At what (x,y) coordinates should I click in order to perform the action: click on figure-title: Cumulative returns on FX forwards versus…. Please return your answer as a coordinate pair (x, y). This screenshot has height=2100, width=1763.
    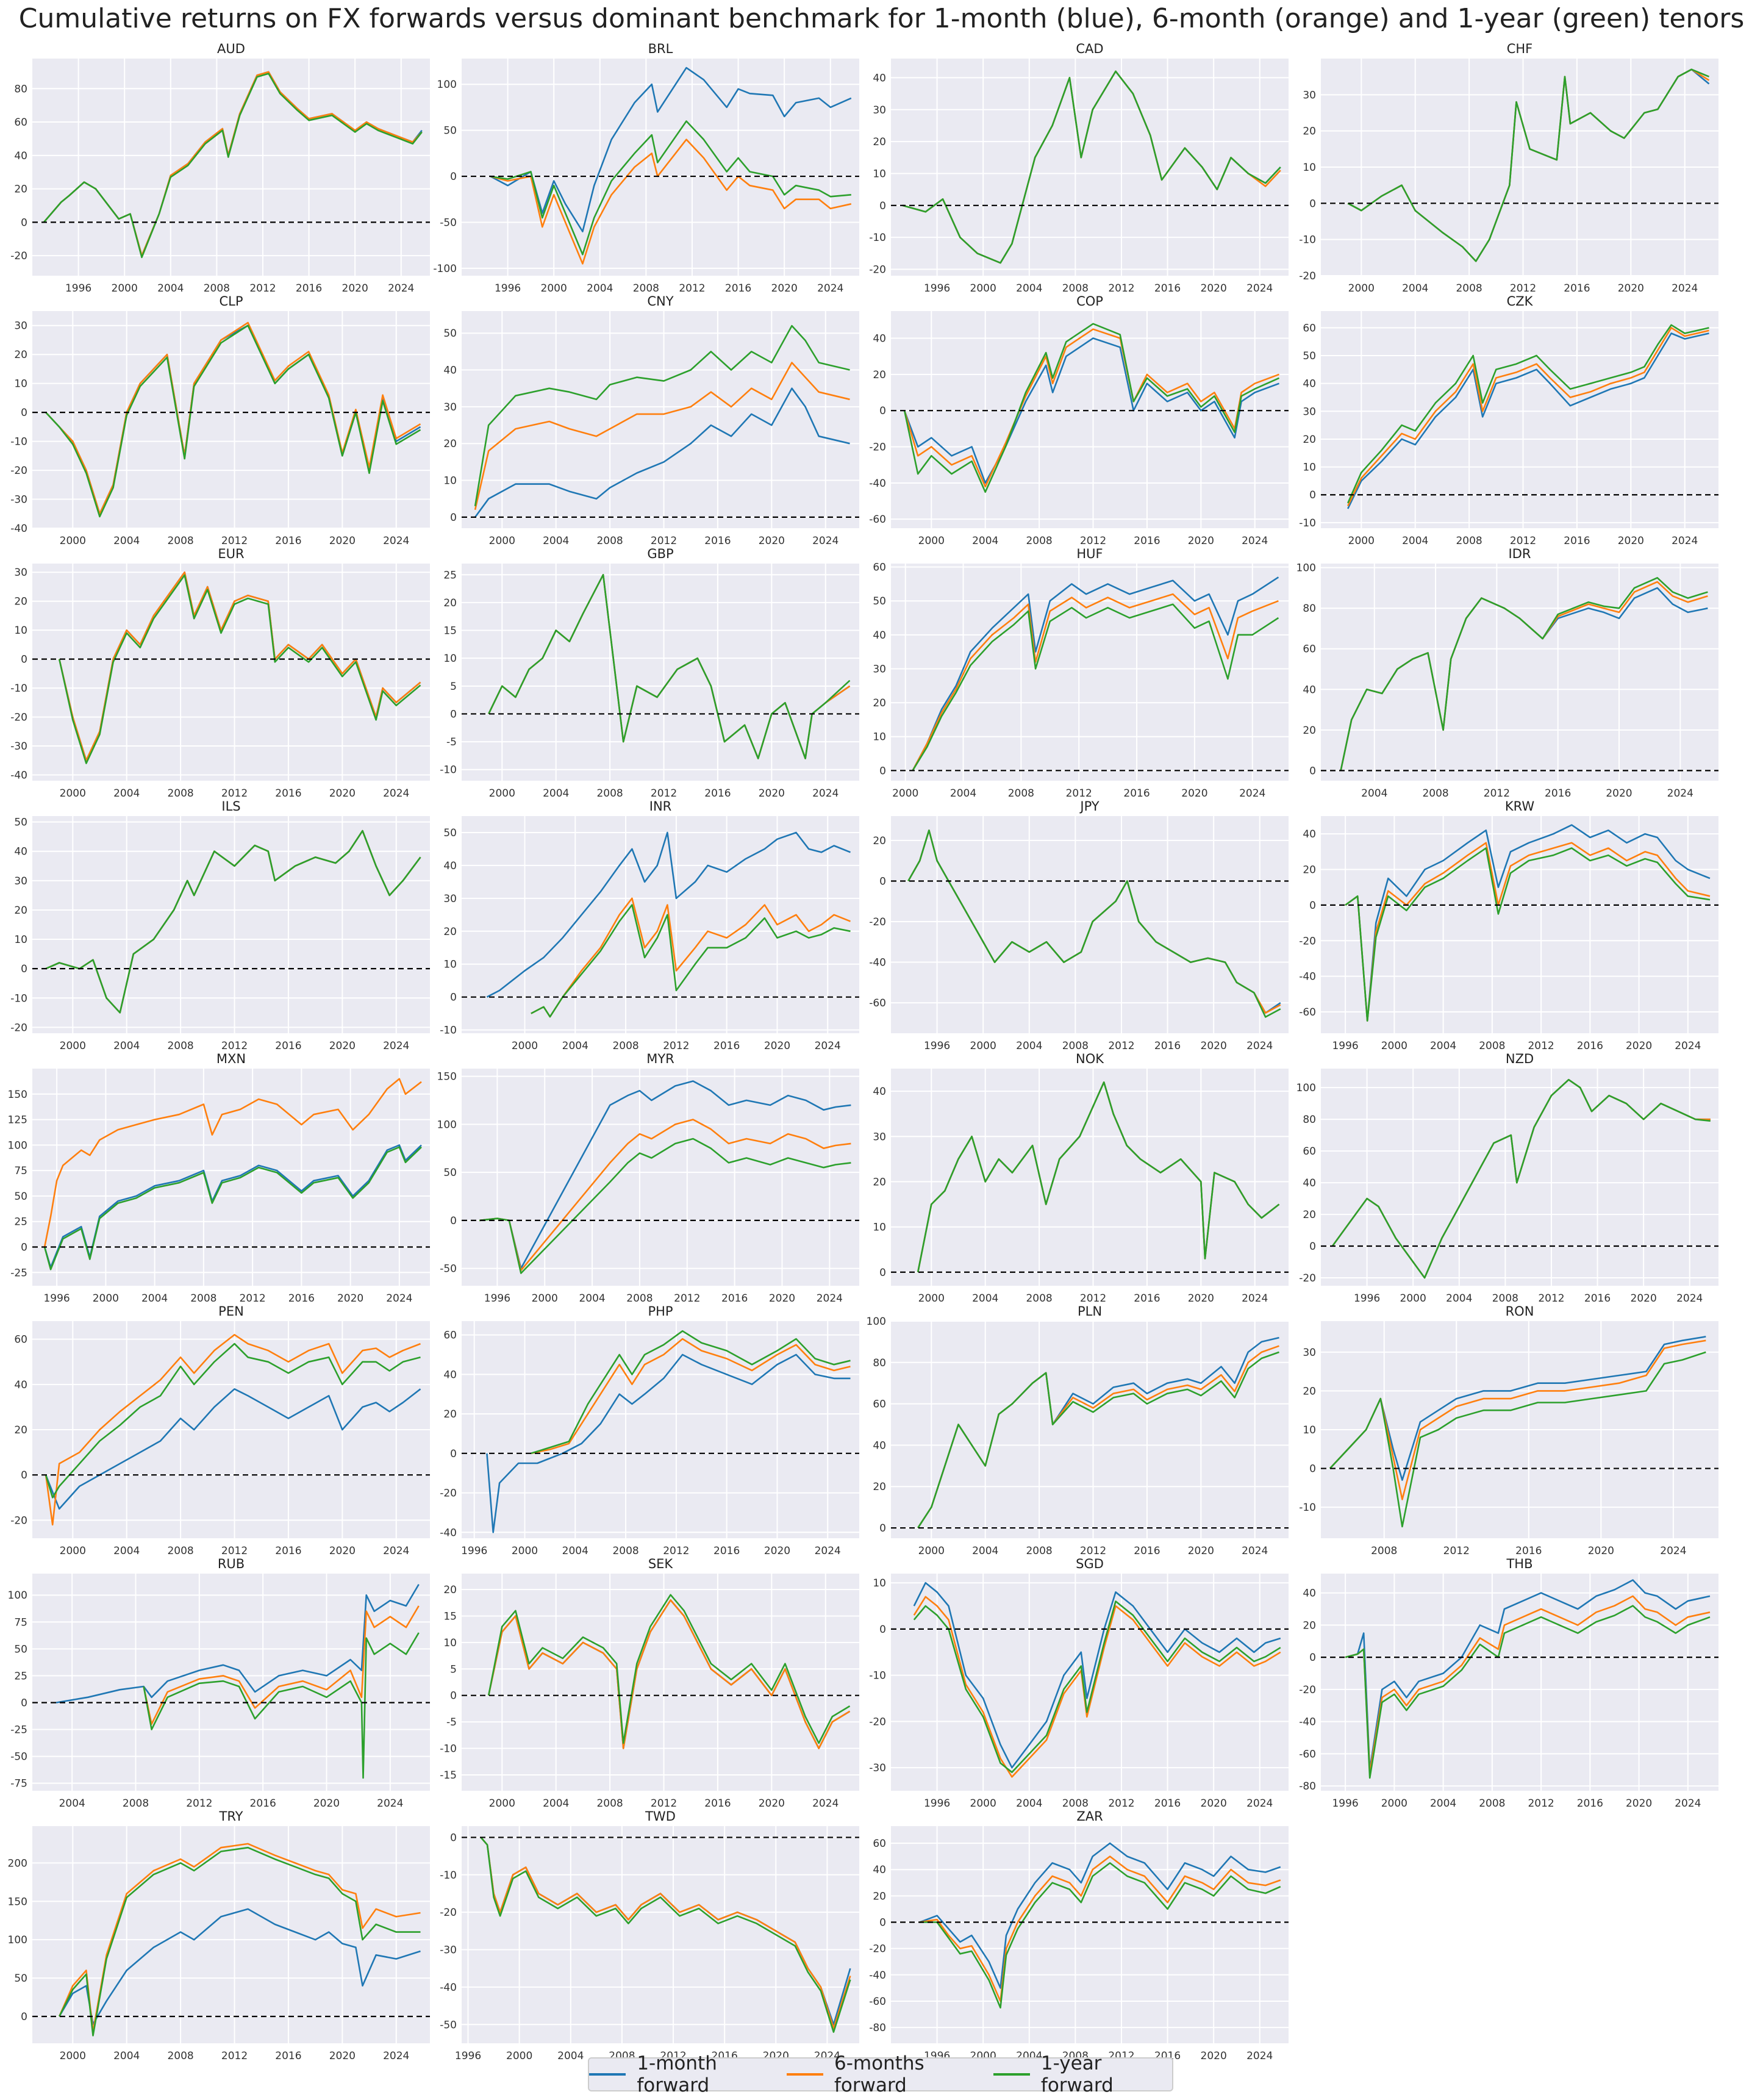
    Looking at the image, I should click on (881, 18).